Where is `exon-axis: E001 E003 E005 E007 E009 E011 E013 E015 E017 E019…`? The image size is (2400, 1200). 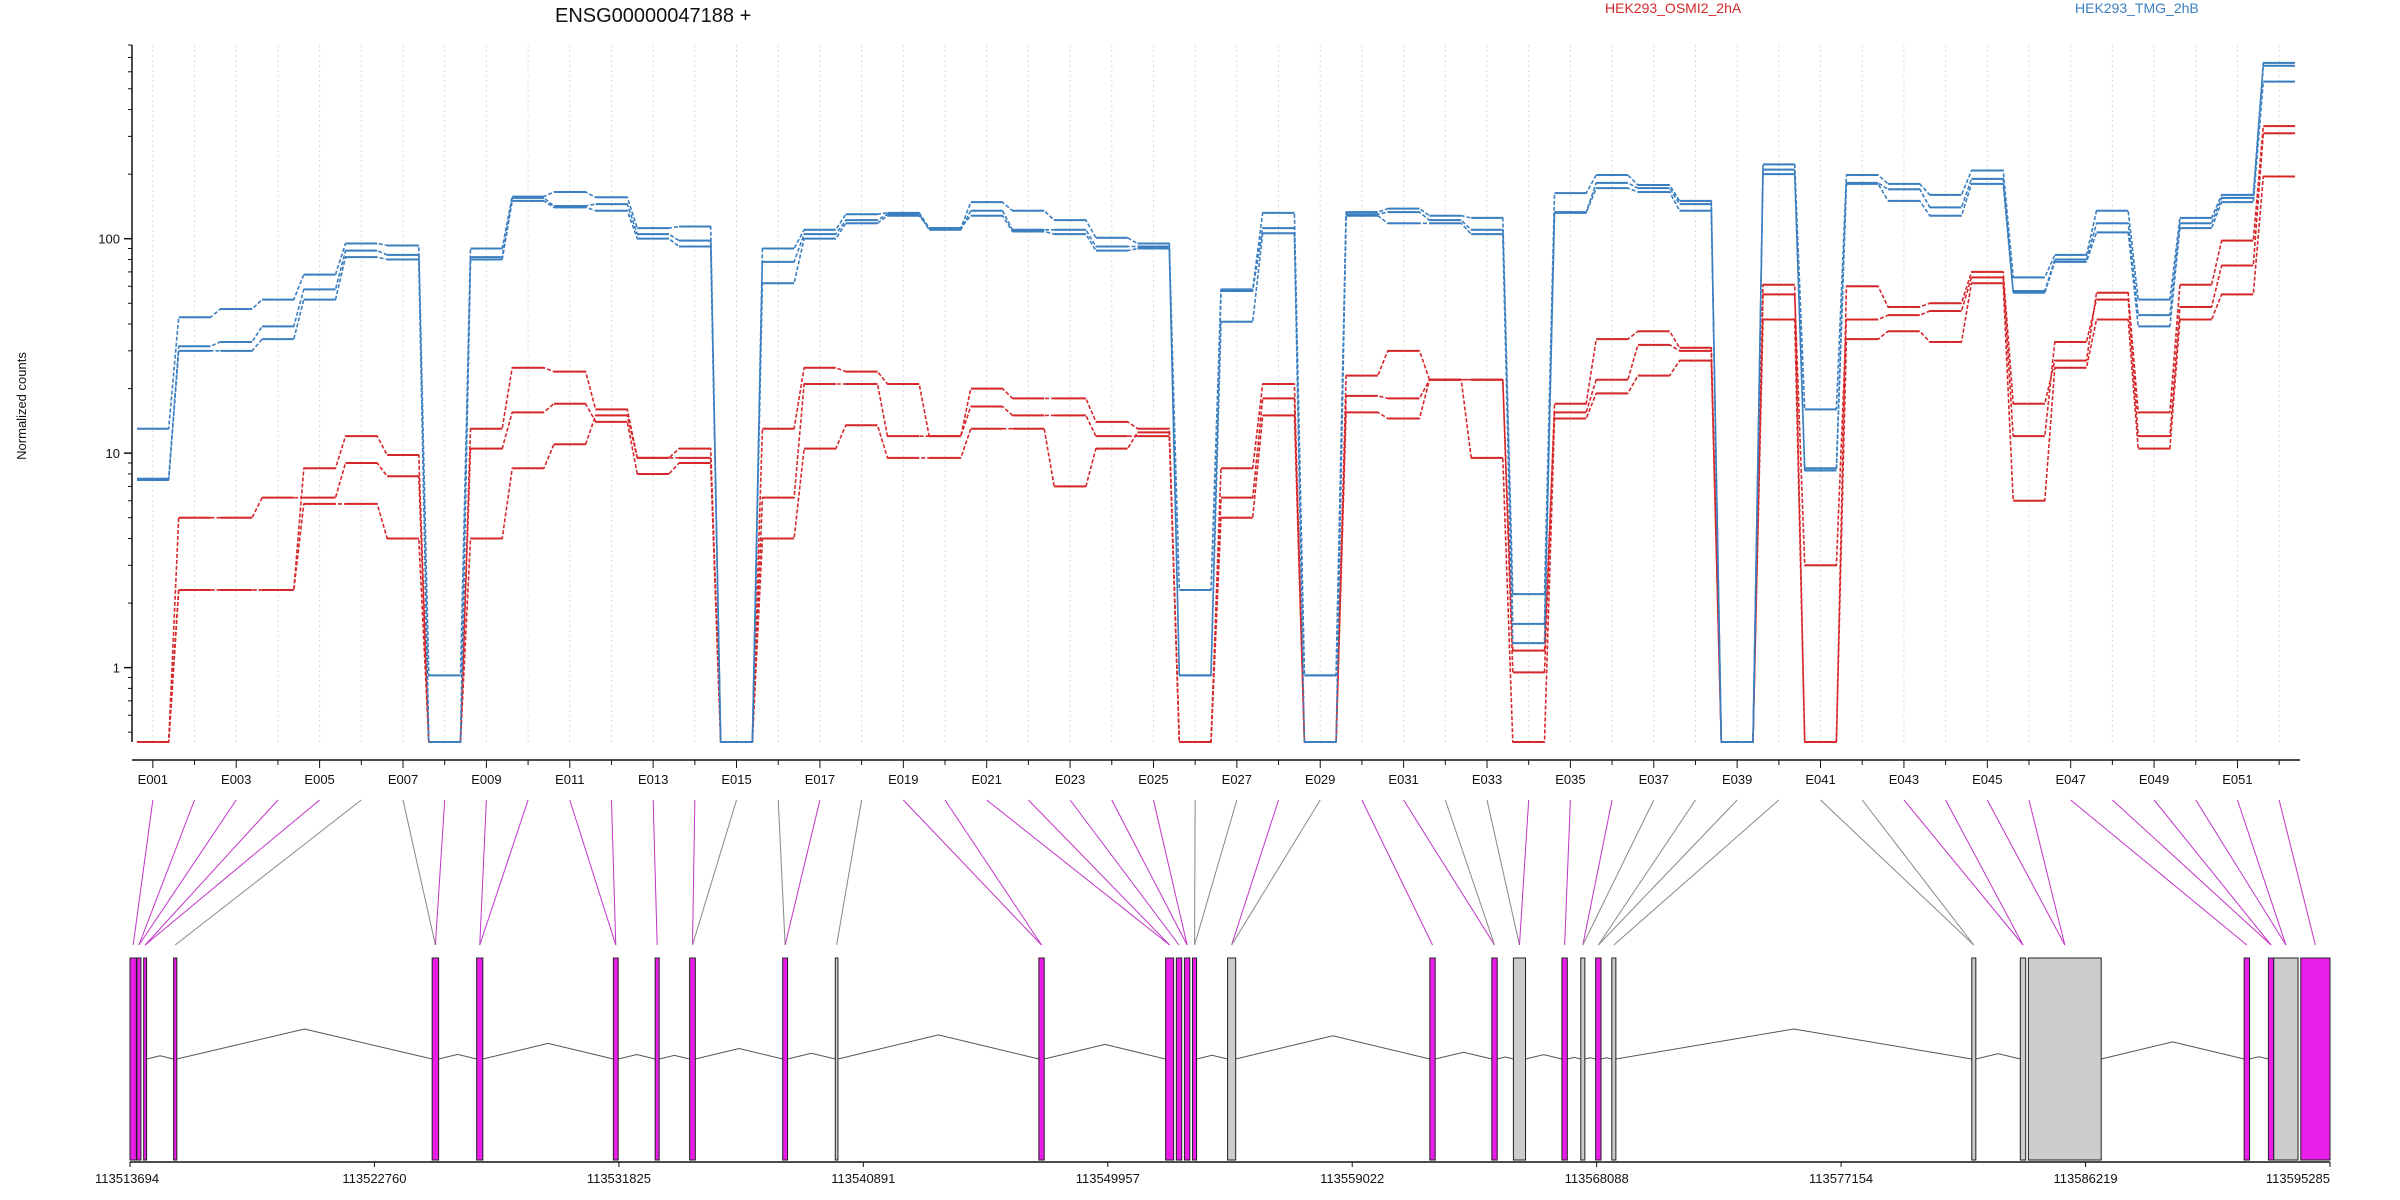 exon-axis: E001 E003 E005 E007 E009 E011 E013 E015 E017 E019… is located at coordinates (1216, 773).